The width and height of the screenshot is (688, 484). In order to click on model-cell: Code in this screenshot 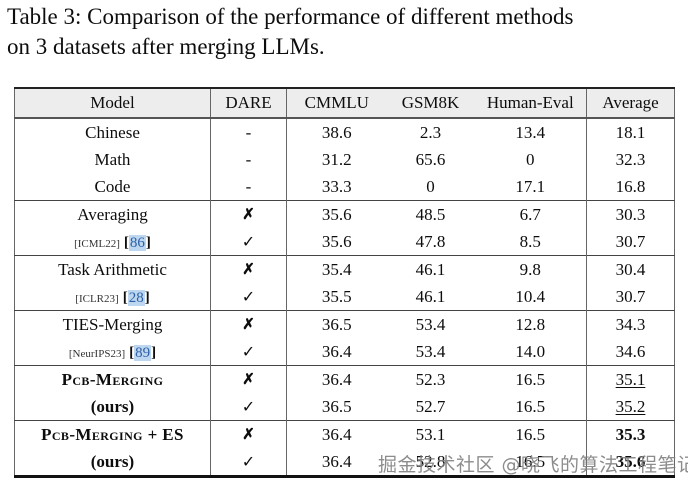, I will do `click(112, 187)`.